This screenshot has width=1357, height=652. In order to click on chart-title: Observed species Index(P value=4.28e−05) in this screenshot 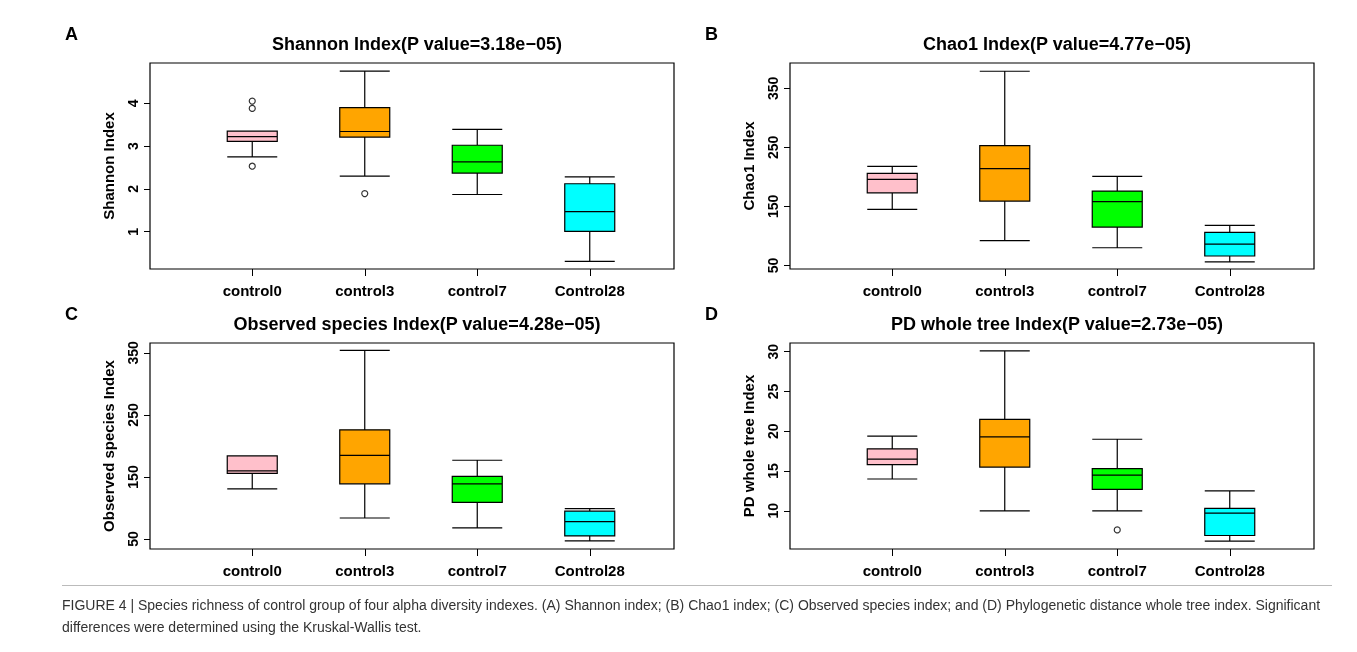, I will do `click(417, 324)`.